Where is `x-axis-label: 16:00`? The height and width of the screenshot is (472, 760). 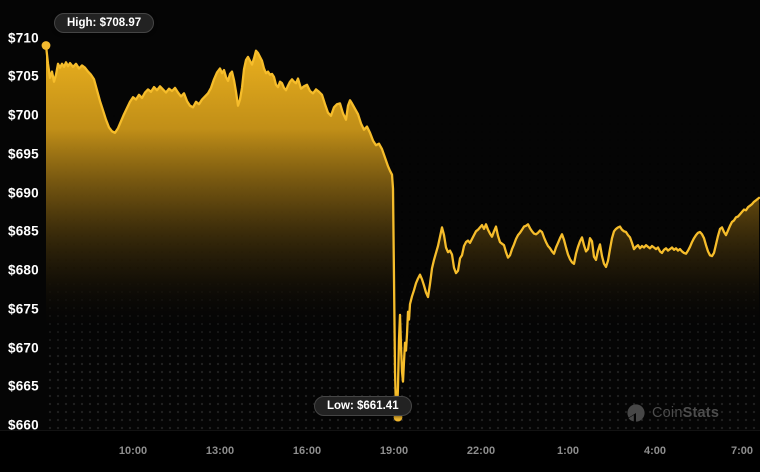 x-axis-label: 16:00 is located at coordinates (307, 451).